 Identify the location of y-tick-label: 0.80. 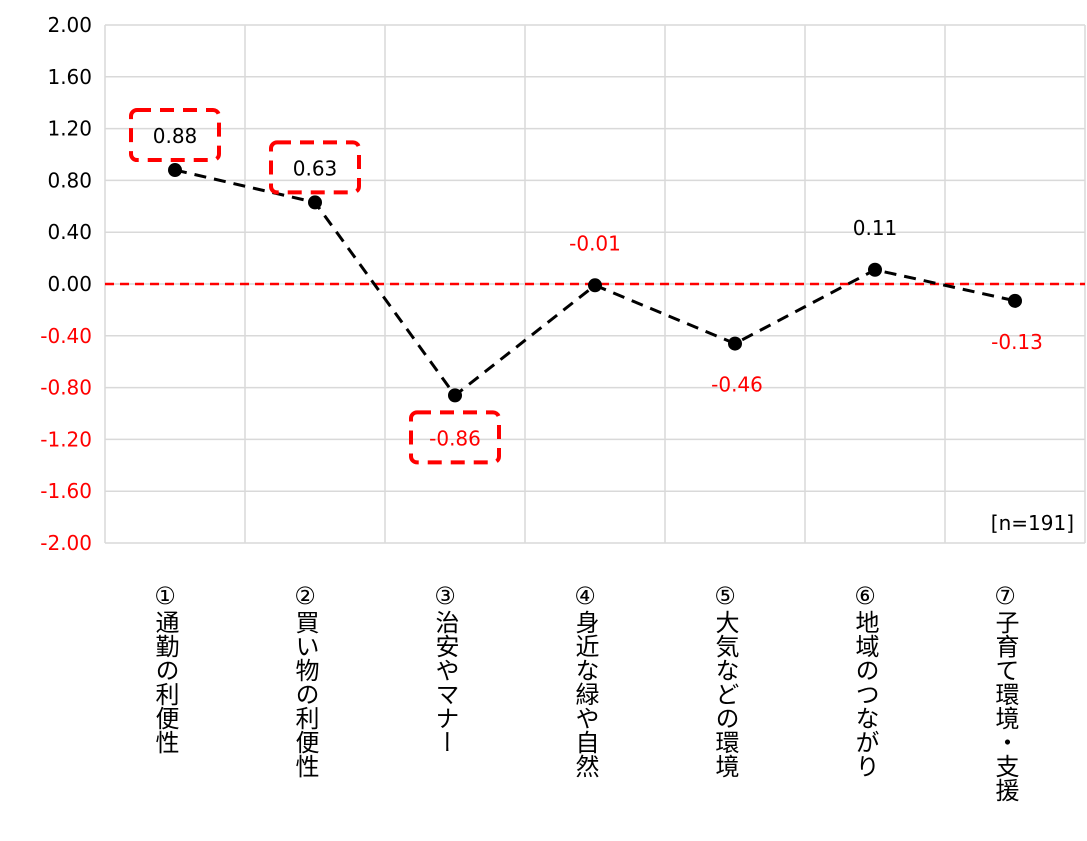
(69, 180).